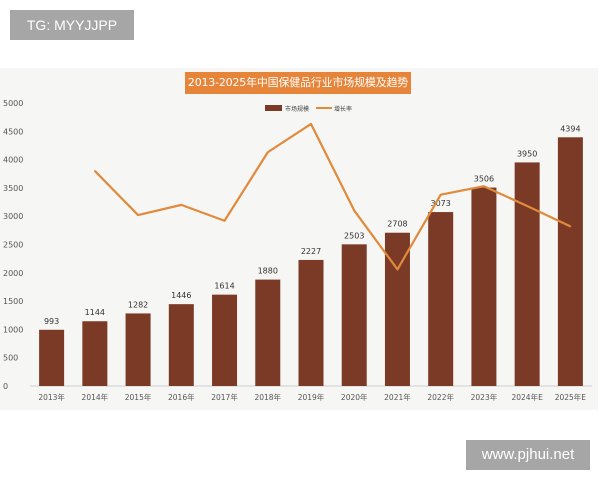 The width and height of the screenshot is (600, 480). What do you see at coordinates (343, 109) in the screenshot?
I see `legend-label-line: 增长率` at bounding box center [343, 109].